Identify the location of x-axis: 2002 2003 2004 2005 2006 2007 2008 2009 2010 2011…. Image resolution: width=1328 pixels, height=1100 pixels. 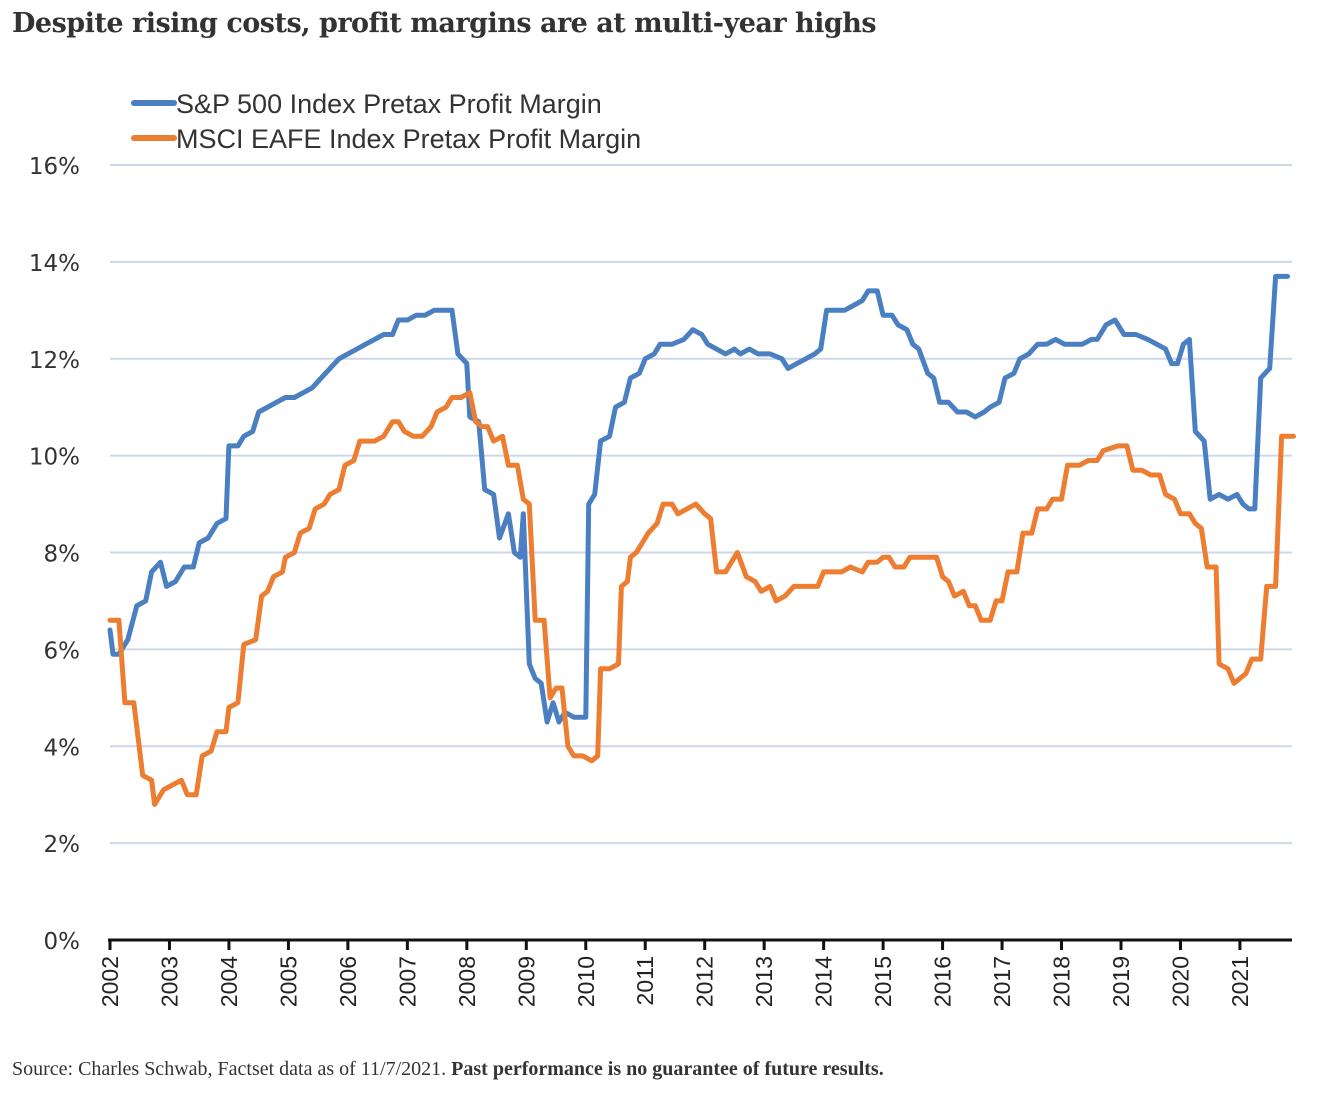
(694, 972).